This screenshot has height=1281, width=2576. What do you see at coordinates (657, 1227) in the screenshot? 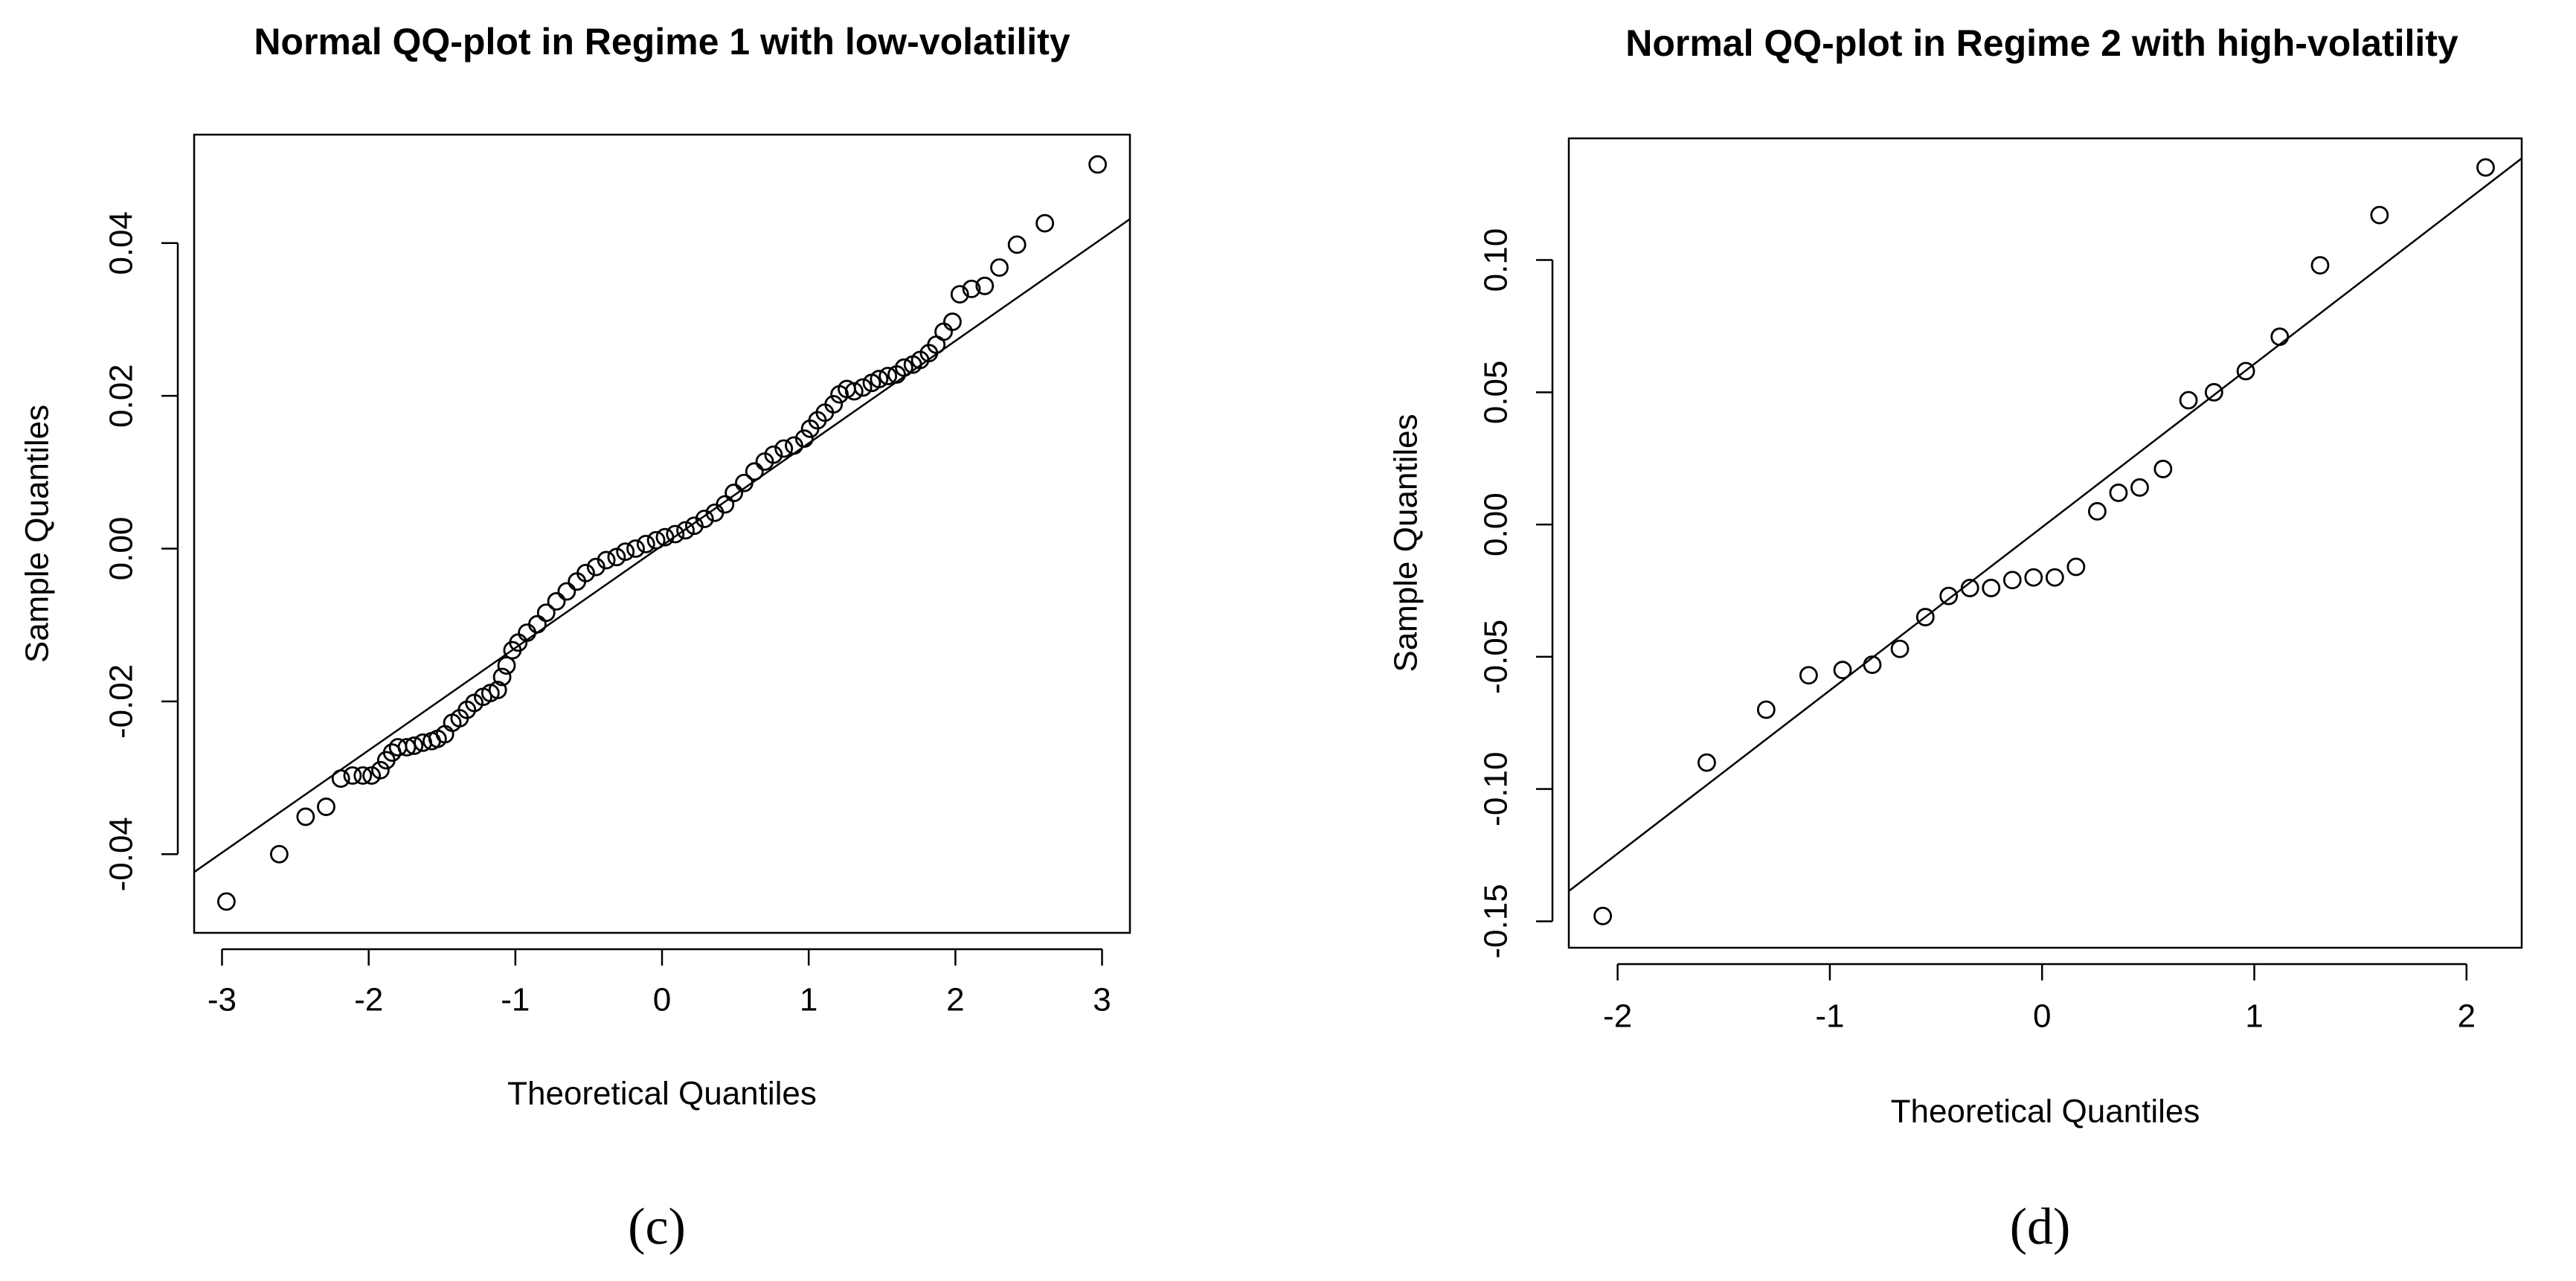
I see `caption: (c)` at bounding box center [657, 1227].